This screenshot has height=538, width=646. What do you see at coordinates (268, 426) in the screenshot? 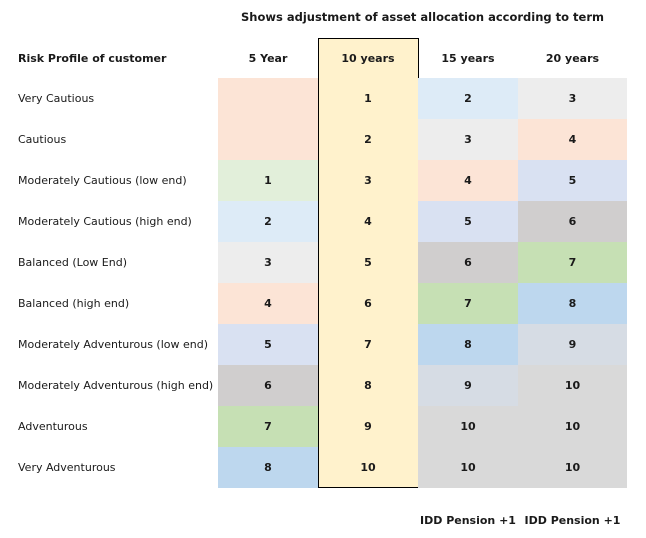
I see `cell-5-year: 7` at bounding box center [268, 426].